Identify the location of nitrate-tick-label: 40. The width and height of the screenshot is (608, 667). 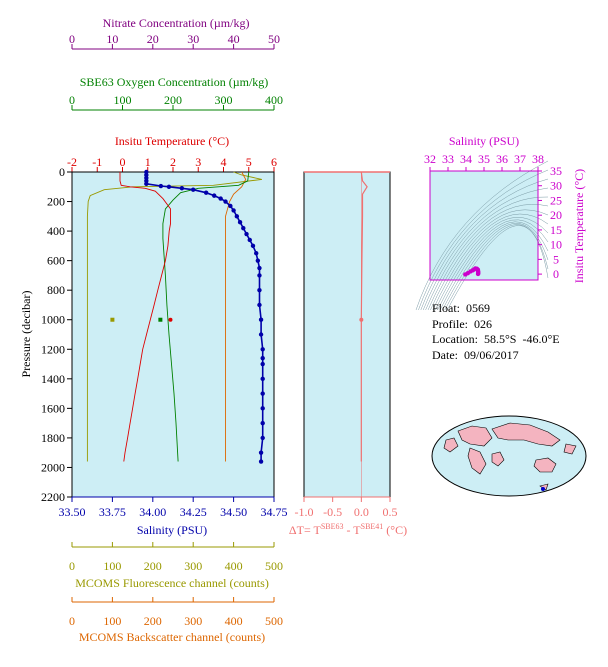
(234, 39).